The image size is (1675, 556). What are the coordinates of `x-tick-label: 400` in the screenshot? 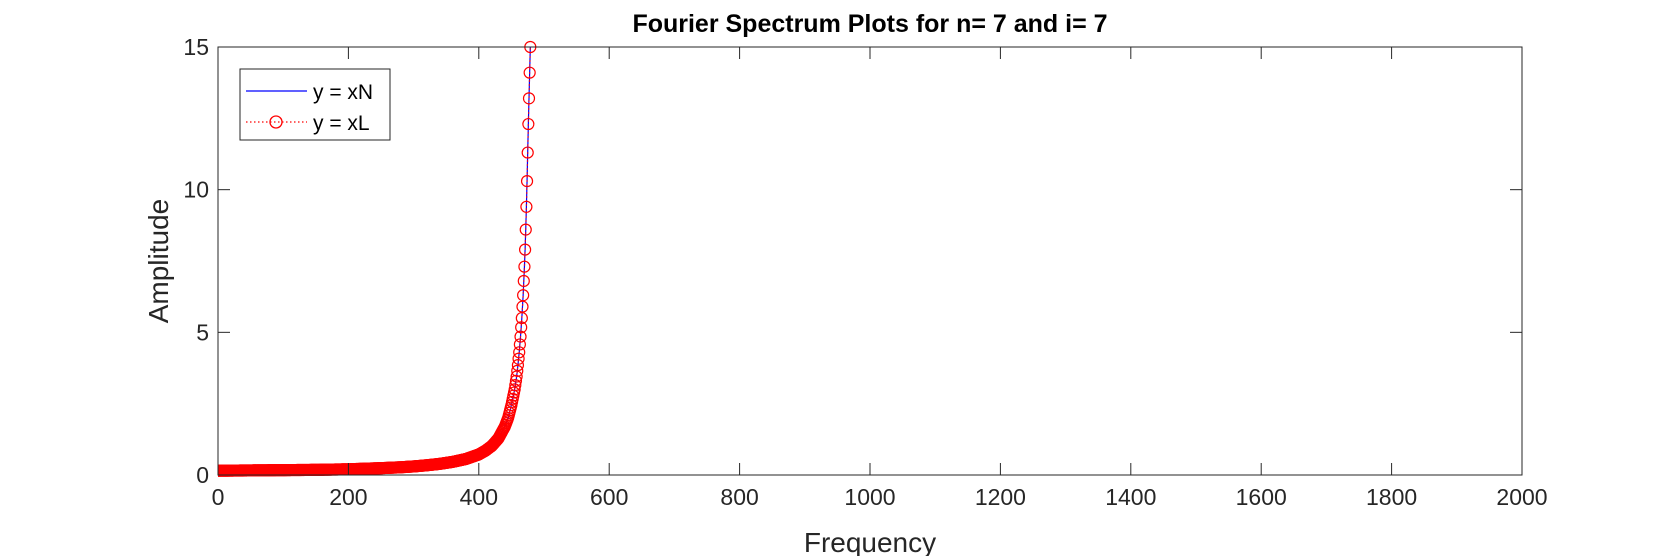 It's located at (479, 497).